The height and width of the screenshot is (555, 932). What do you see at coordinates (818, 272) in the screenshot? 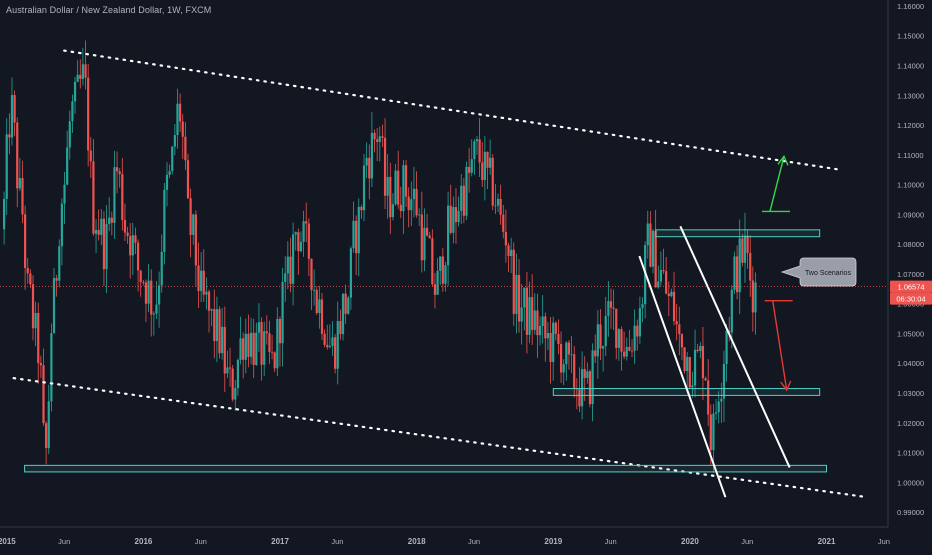
I see `callout-bubble` at bounding box center [818, 272].